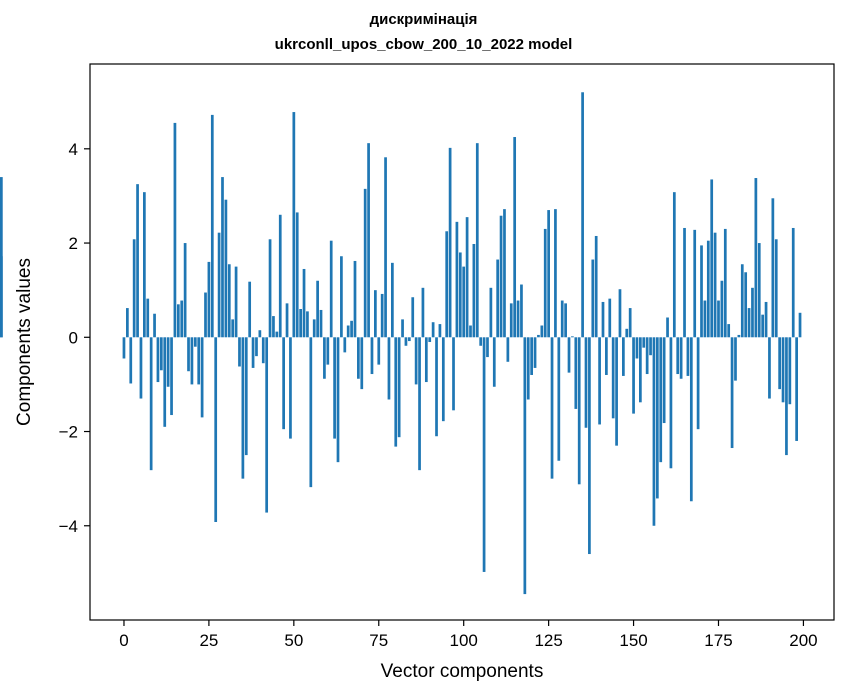 This screenshot has height=696, width=847. I want to click on x-tick-label: 25, so click(208, 640).